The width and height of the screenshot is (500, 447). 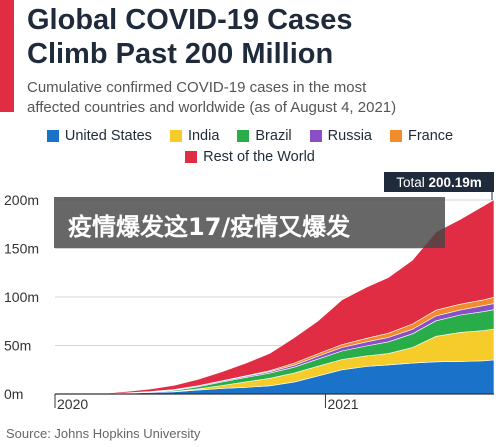 I want to click on overlay-banner: 疫情爆发这17/疫情又爆发, so click(x=249, y=222).